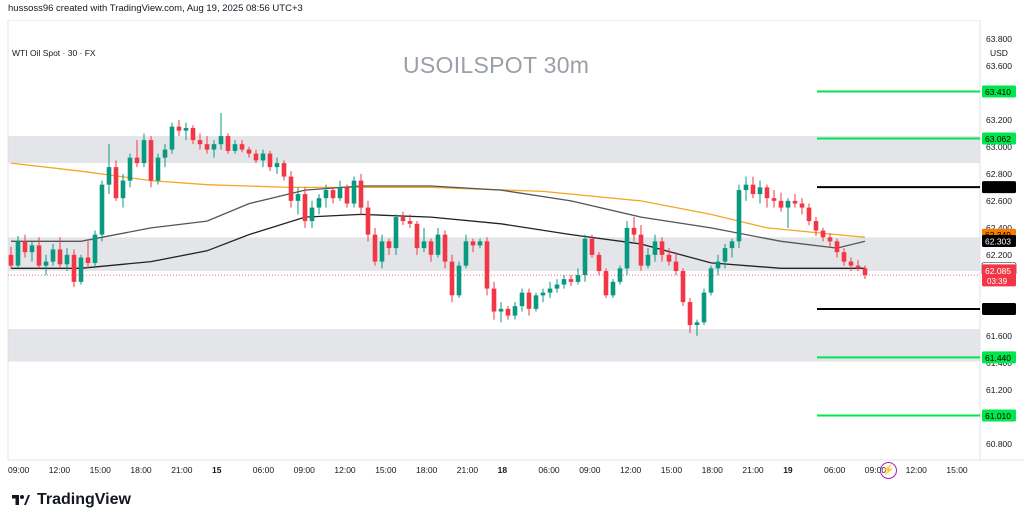 The image size is (1024, 522). What do you see at coordinates (19, 470) in the screenshot?
I see `time-tick: 09:00` at bounding box center [19, 470].